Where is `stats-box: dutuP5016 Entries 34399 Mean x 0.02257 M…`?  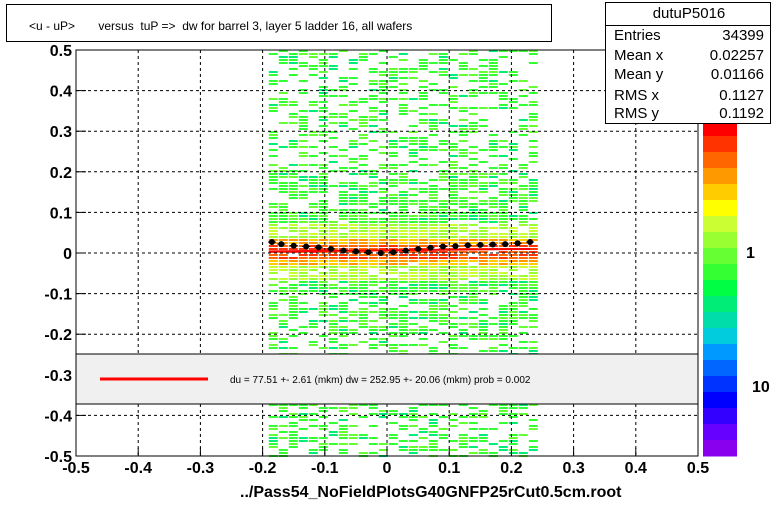
stats-box: dutuP5016 Entries 34399 Mean x 0.02257 M… is located at coordinates (688, 63).